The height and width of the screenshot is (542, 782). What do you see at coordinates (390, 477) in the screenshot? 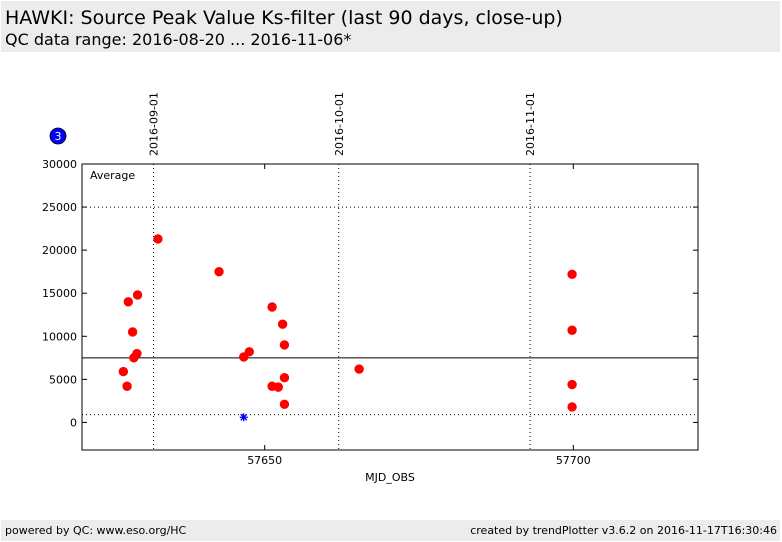
I see `x-axis-label: MJD_OBS` at bounding box center [390, 477].